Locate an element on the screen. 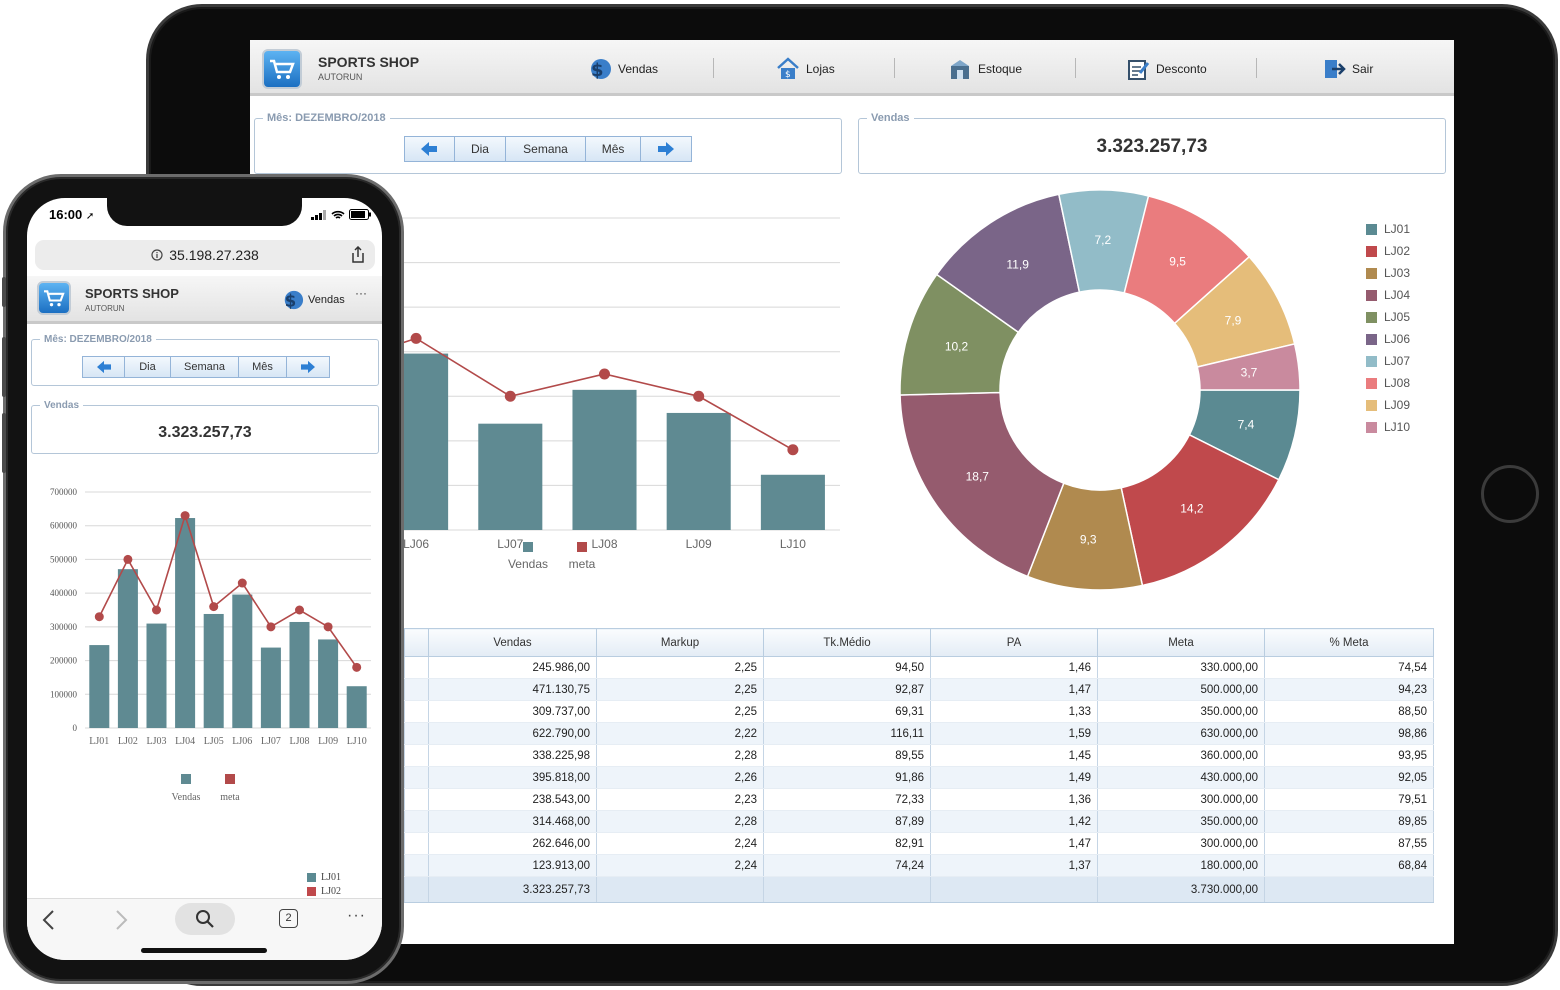  wifi-icon is located at coordinates (338, 214).